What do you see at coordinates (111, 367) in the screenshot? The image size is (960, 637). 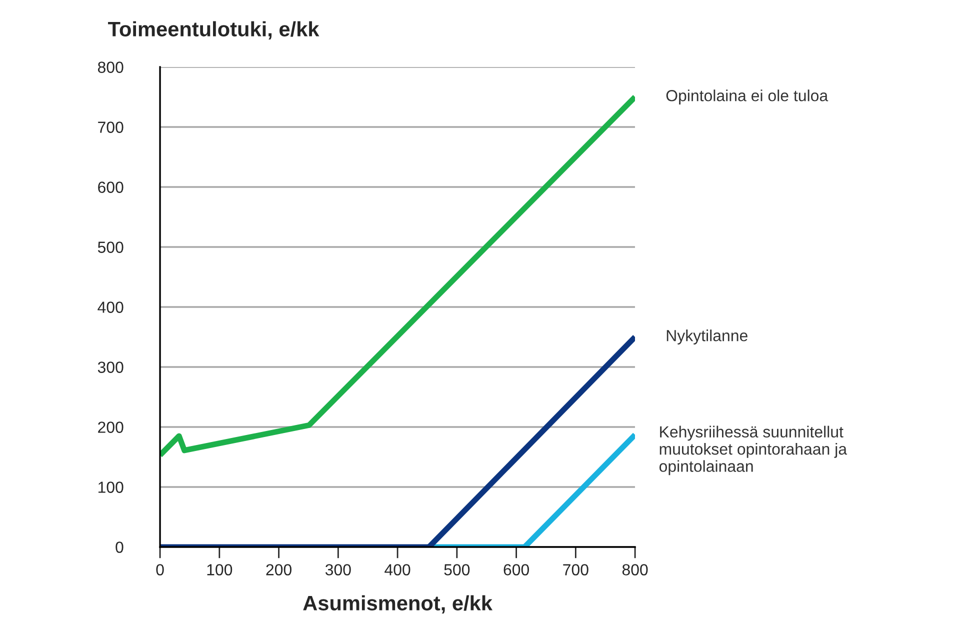 I see `y-tick-label: 300` at bounding box center [111, 367].